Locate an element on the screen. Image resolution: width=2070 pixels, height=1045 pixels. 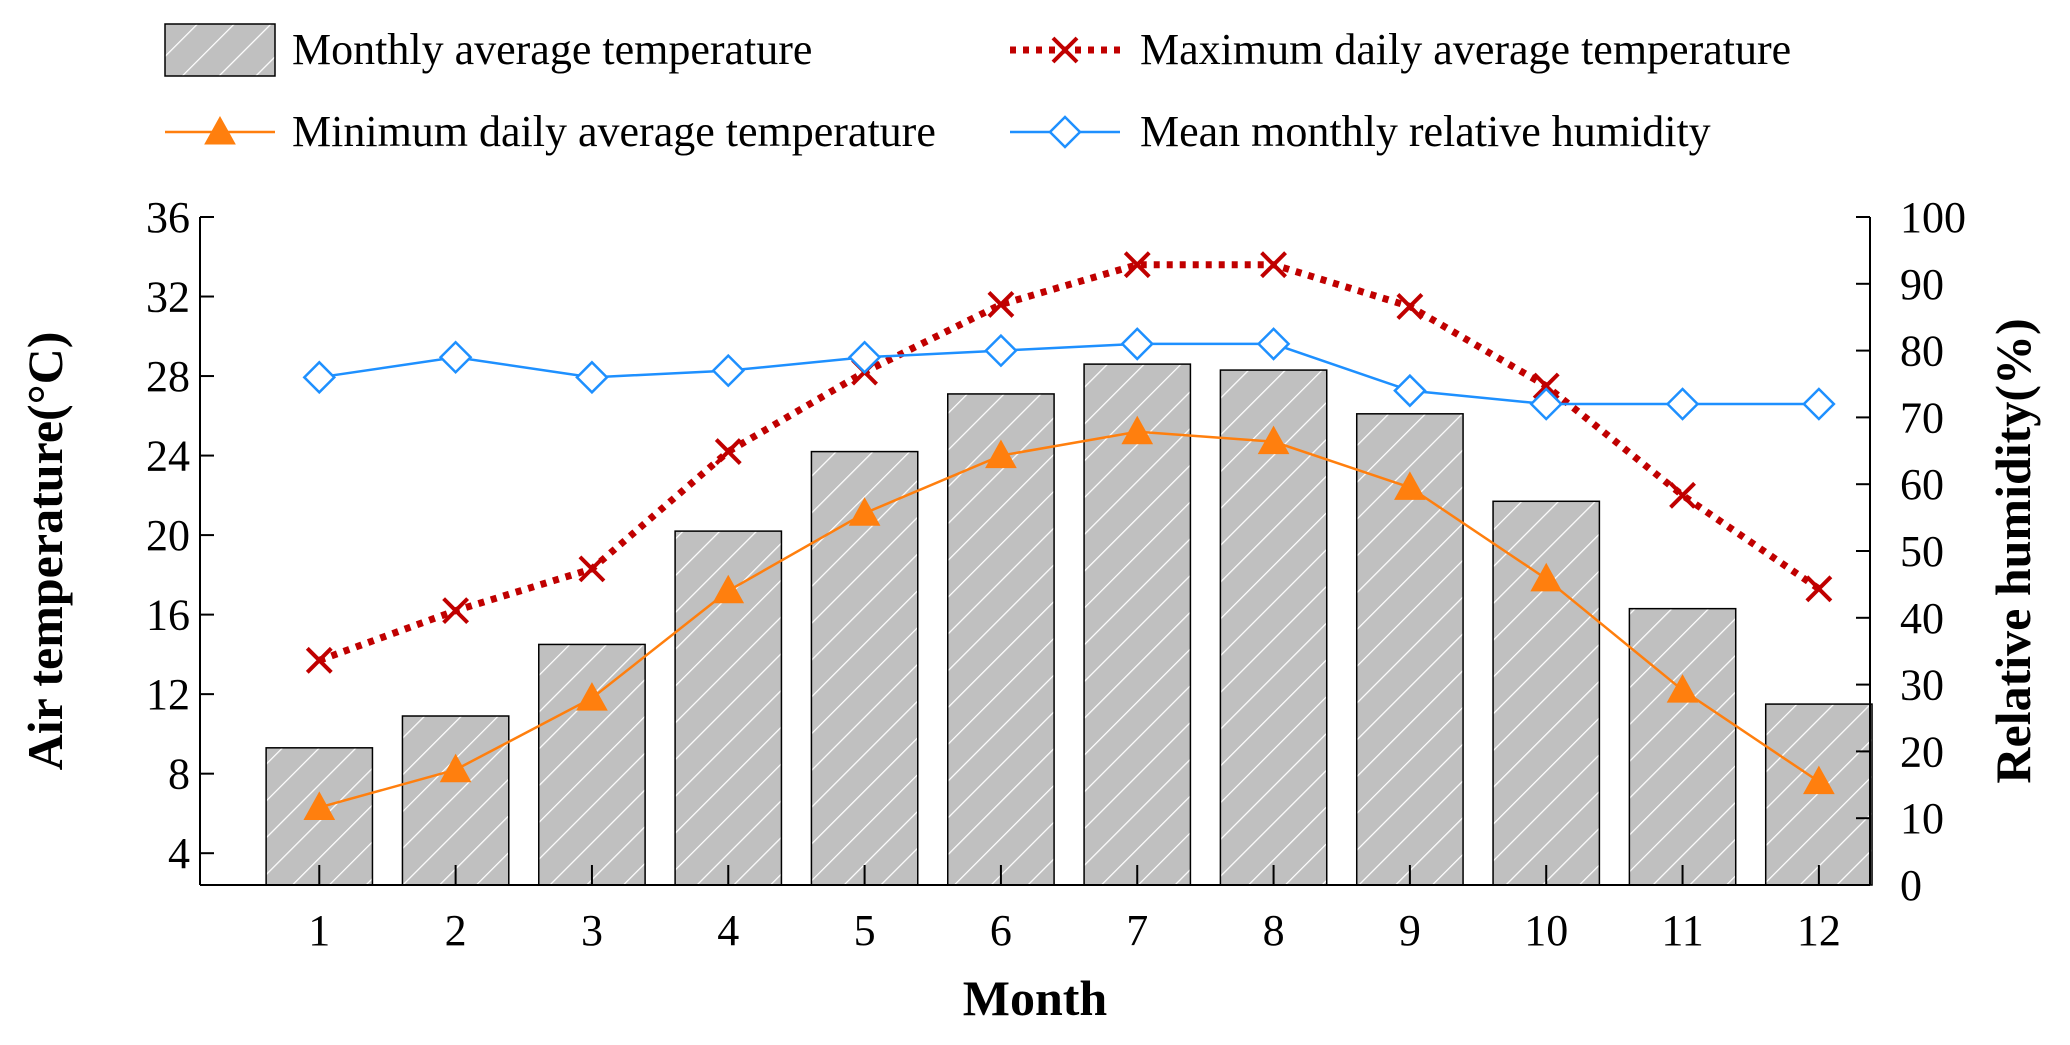
y2-tick-label: 90 is located at coordinates (1922, 284).